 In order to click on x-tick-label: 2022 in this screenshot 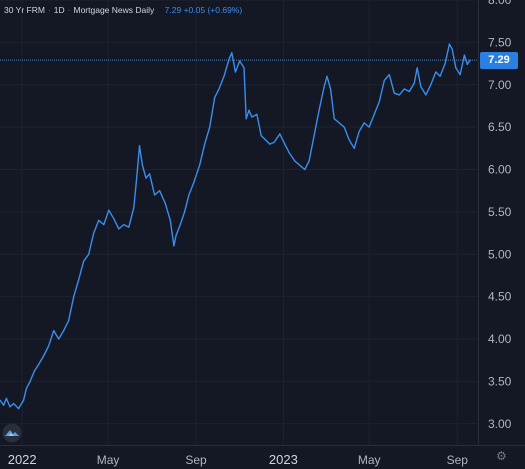, I will do `click(22, 459)`.